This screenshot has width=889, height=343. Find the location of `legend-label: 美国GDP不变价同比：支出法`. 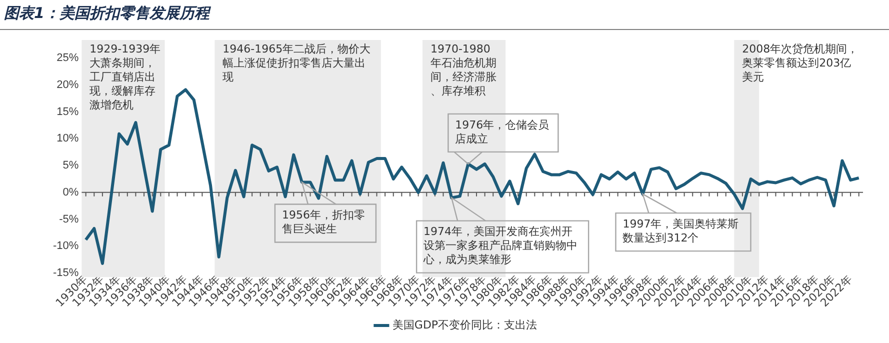

legend-label: 美国GDP不变价同比：支出法 is located at coordinates (465, 325).